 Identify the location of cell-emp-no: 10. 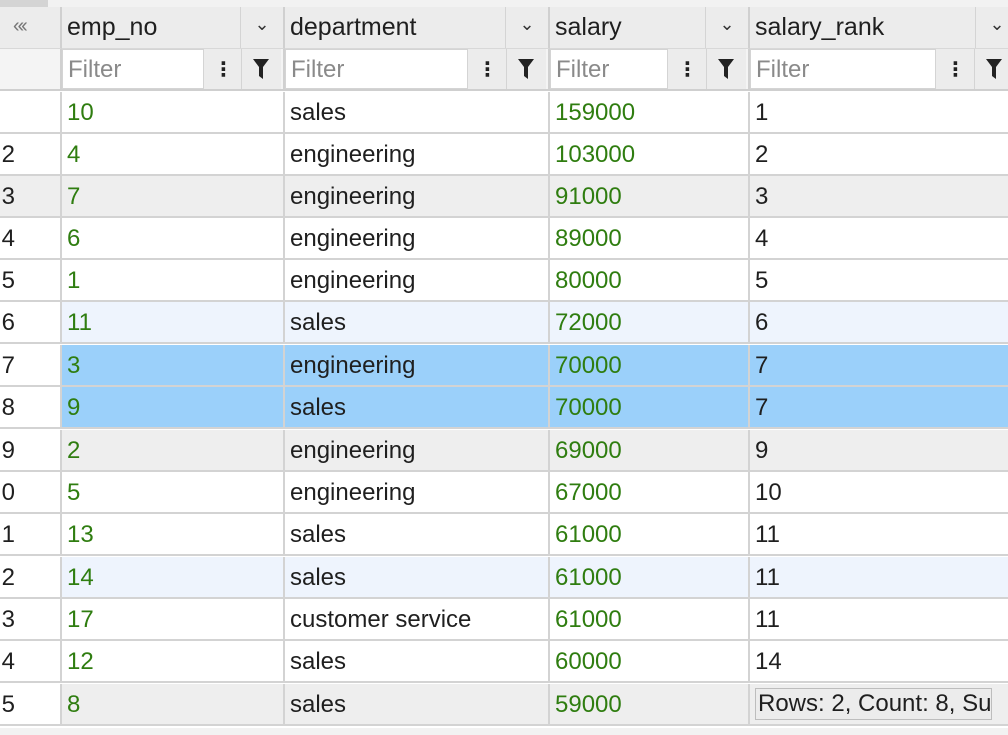
(173, 112).